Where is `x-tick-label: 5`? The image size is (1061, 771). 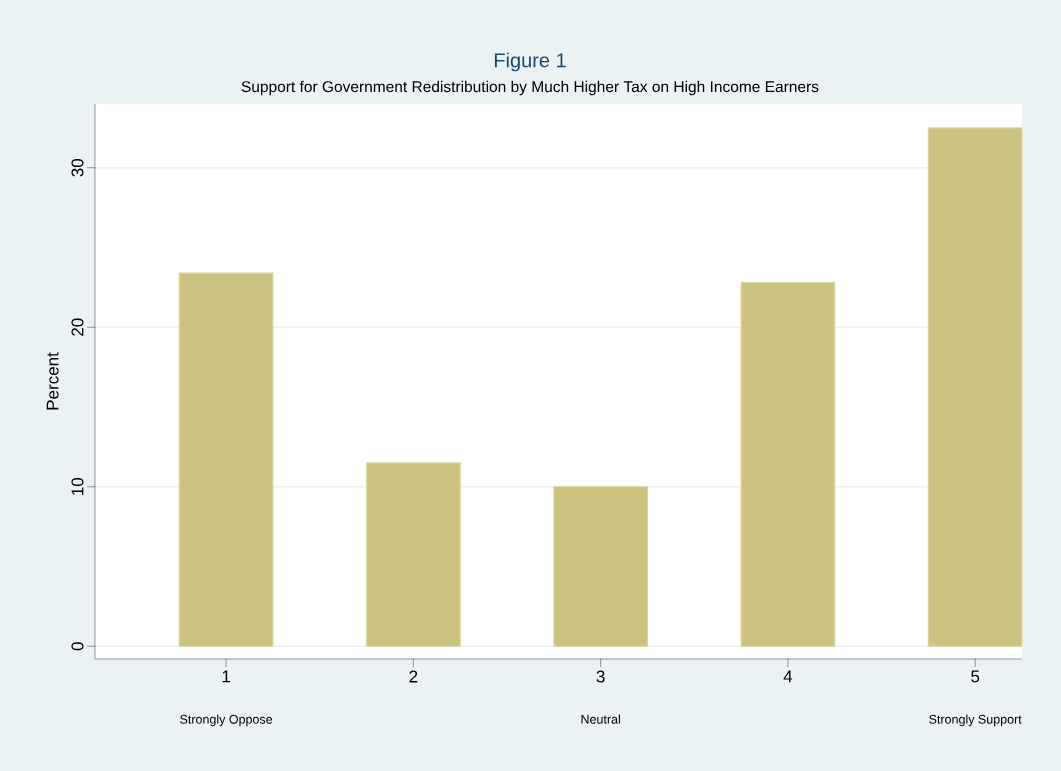
x-tick-label: 5 is located at coordinates (975, 676).